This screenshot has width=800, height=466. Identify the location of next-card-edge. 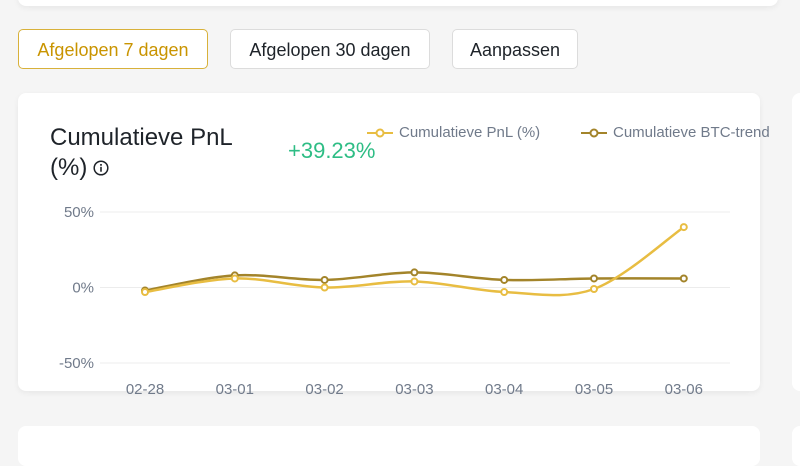
(796, 242).